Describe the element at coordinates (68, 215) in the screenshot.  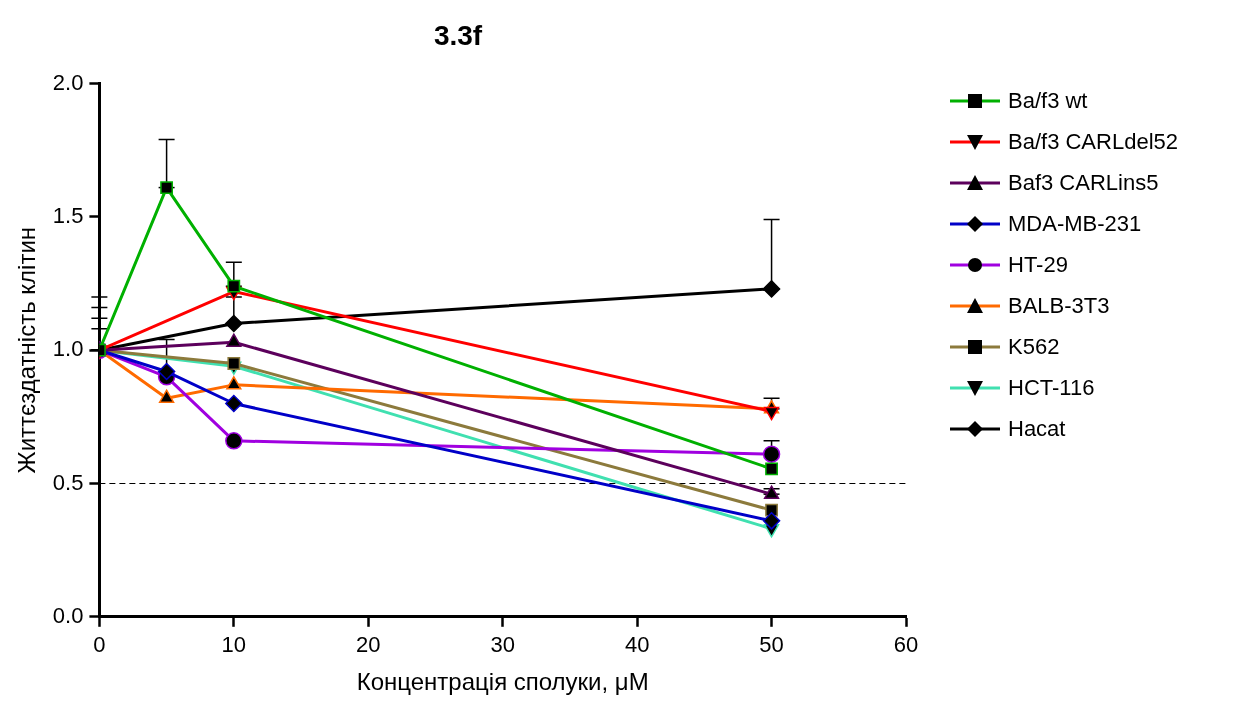
I see `y-tick-label: 1.5` at that location.